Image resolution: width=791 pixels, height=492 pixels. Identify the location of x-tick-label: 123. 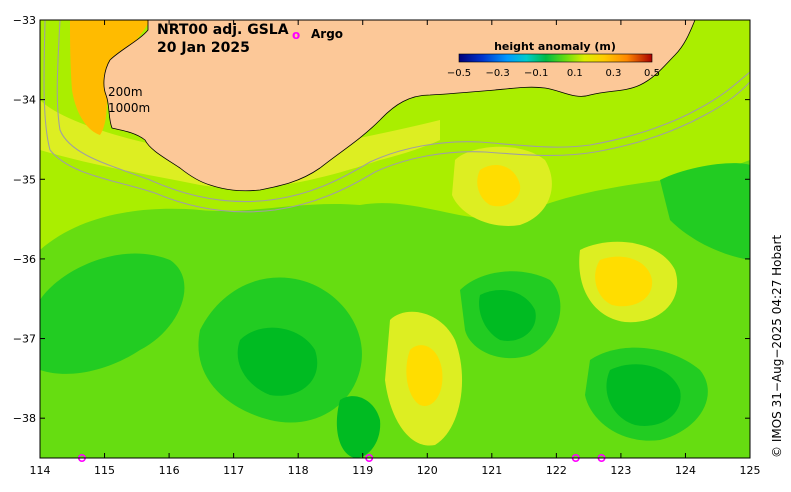
(620, 470).